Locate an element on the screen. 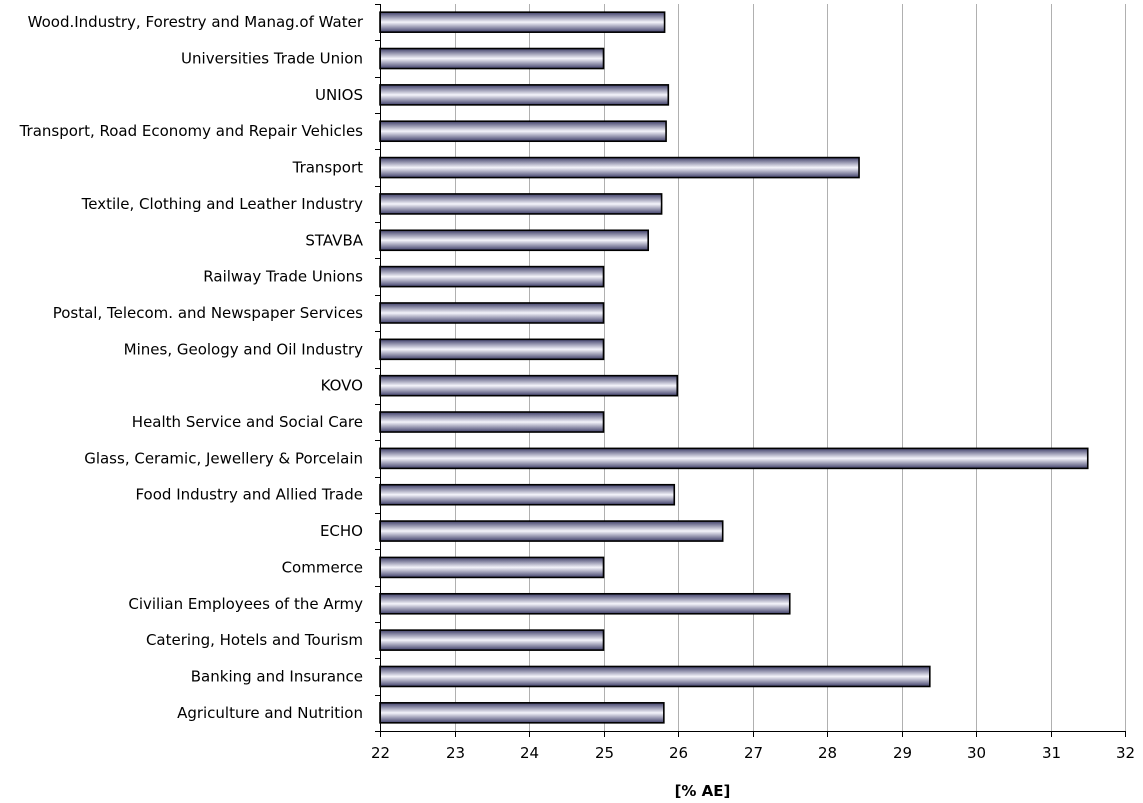 The image size is (1143, 803). category-label: Universities Trade Union is located at coordinates (272, 59).